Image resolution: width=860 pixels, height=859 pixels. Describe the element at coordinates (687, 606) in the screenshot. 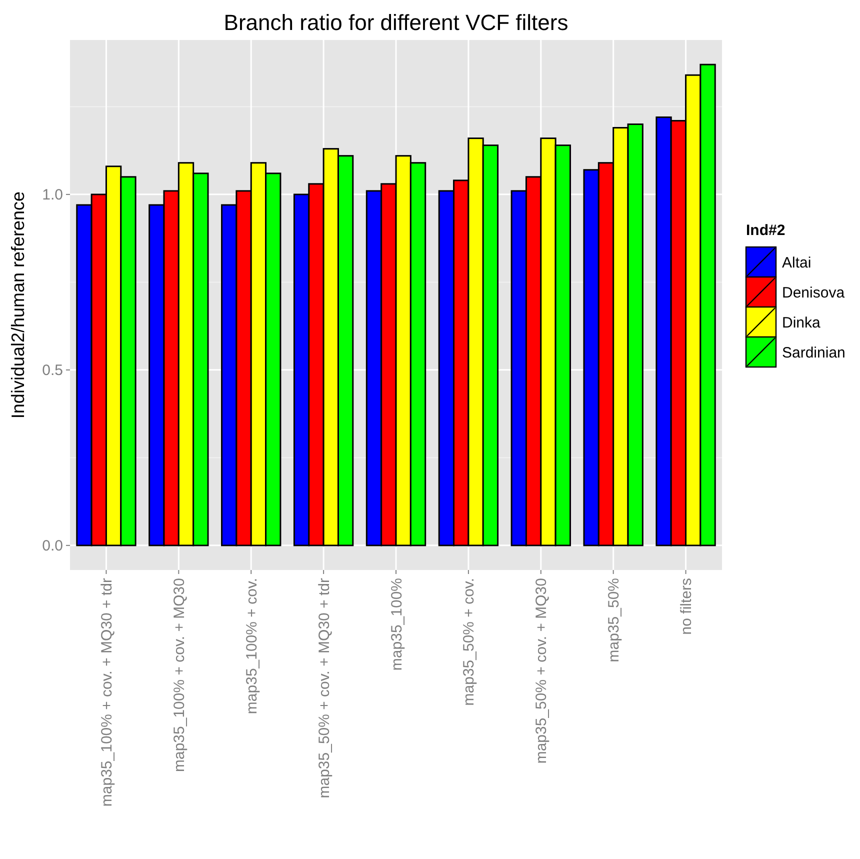

I see `x-tick-label: no filters` at that location.